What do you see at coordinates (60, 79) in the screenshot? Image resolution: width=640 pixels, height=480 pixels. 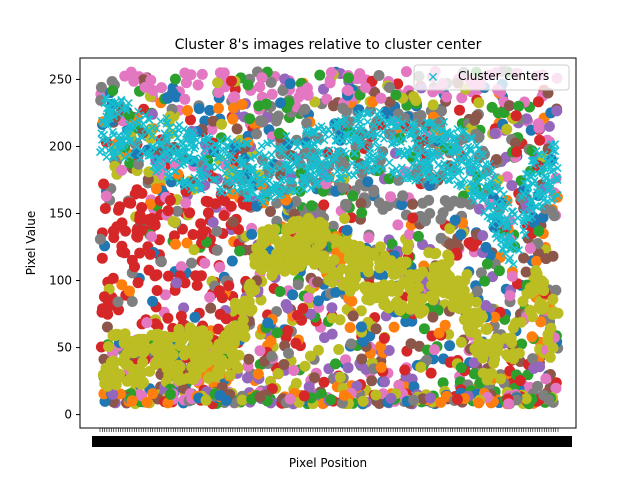 I see `y-tick-label: 250` at bounding box center [60, 79].